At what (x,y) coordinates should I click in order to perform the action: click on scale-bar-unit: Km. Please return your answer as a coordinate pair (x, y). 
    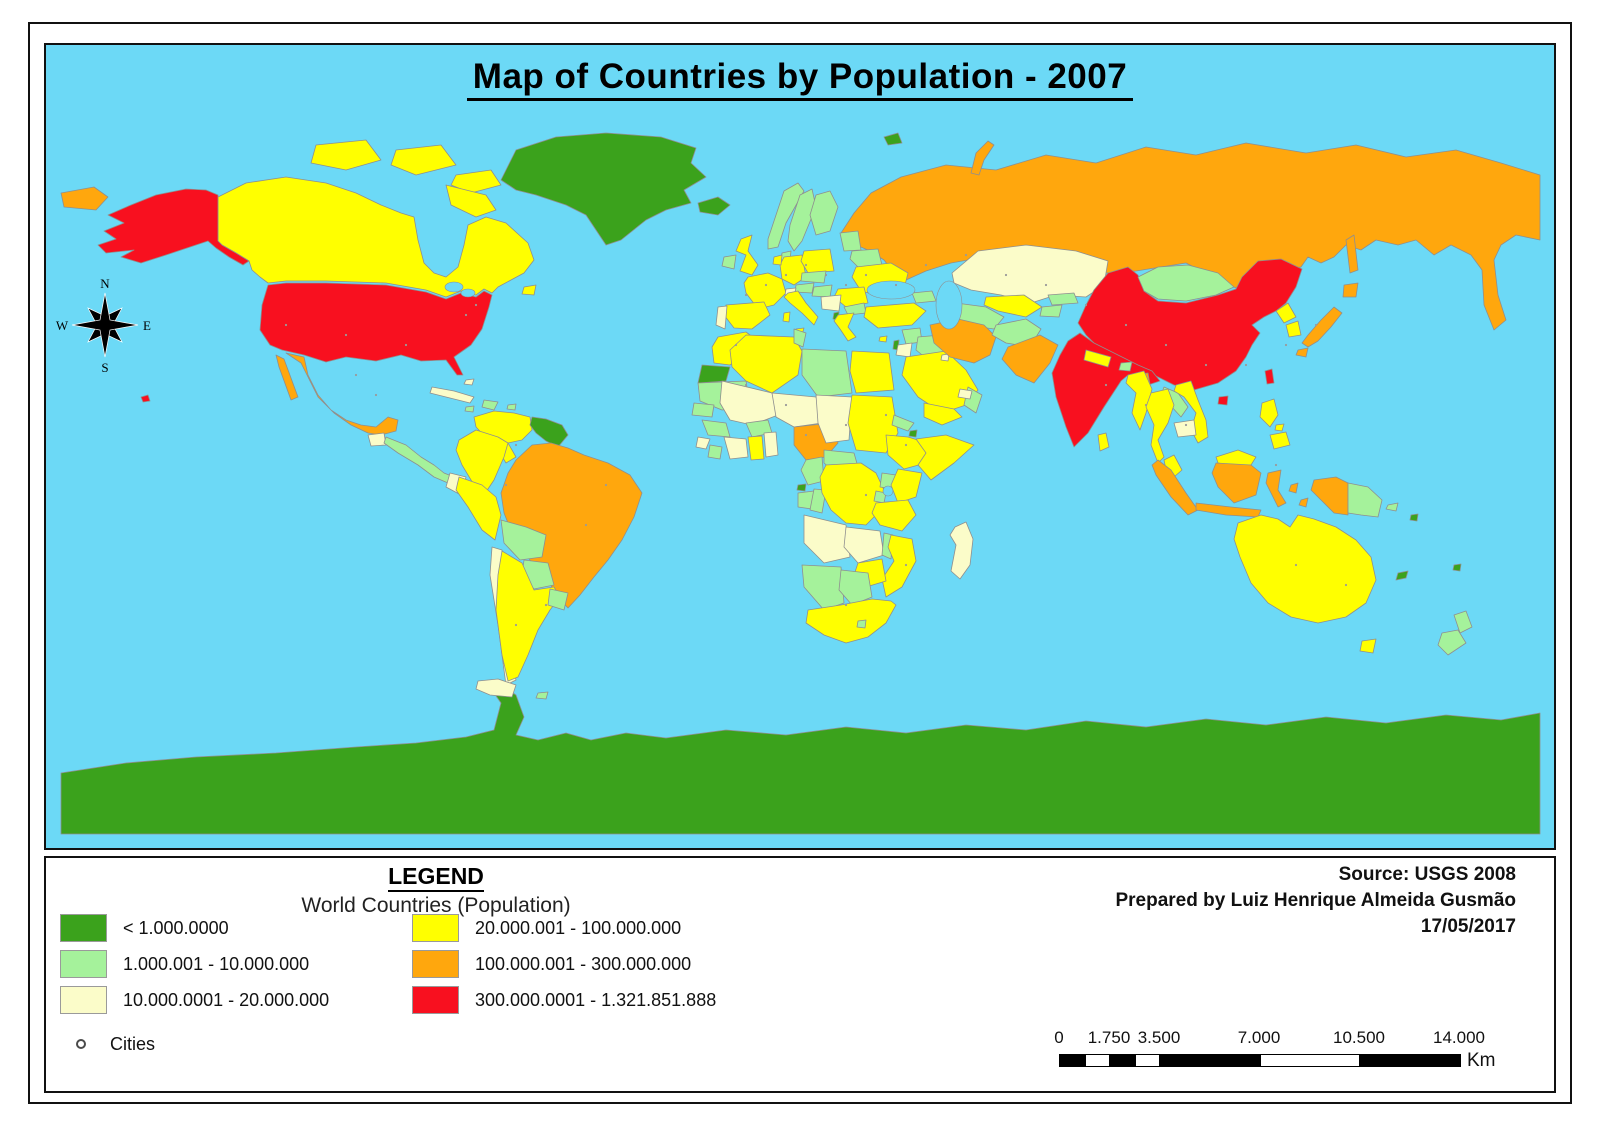
    Looking at the image, I should click on (1481, 1060).